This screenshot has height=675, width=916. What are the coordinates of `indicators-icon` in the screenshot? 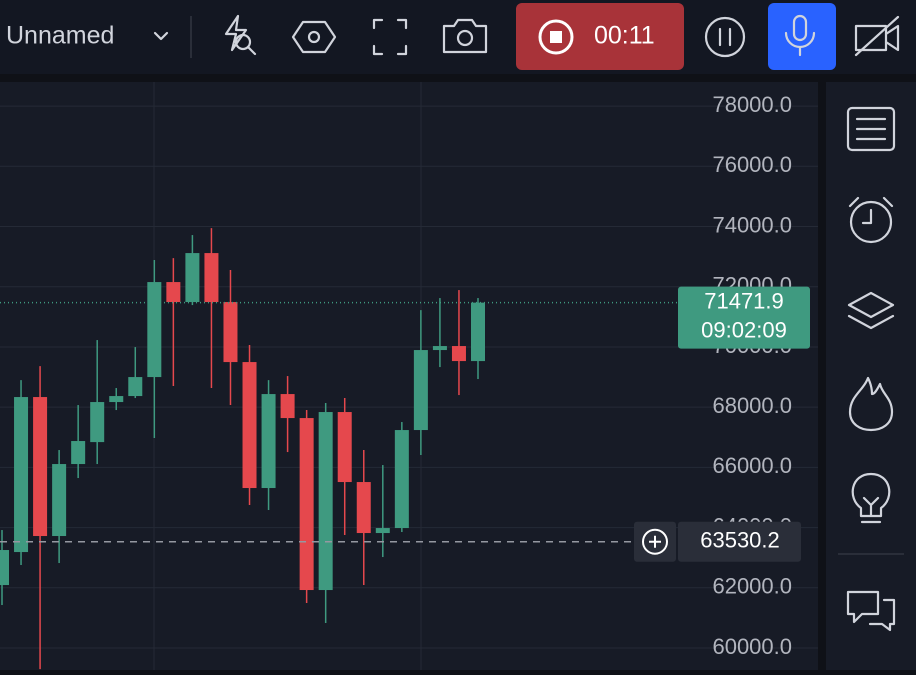 It's located at (314, 37).